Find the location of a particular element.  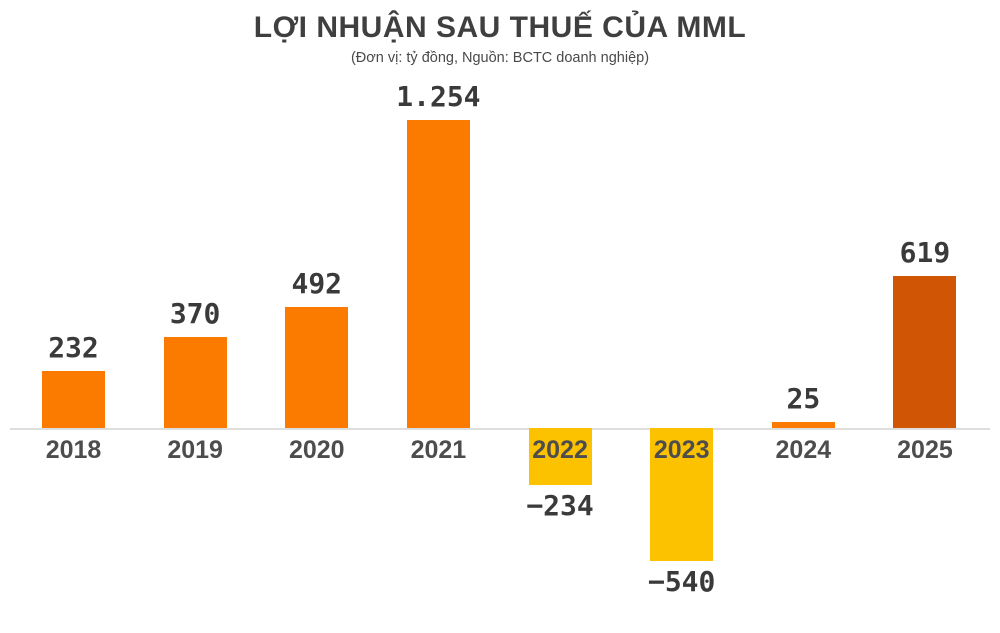

year-label-2023: 2023 is located at coordinates (681, 450).